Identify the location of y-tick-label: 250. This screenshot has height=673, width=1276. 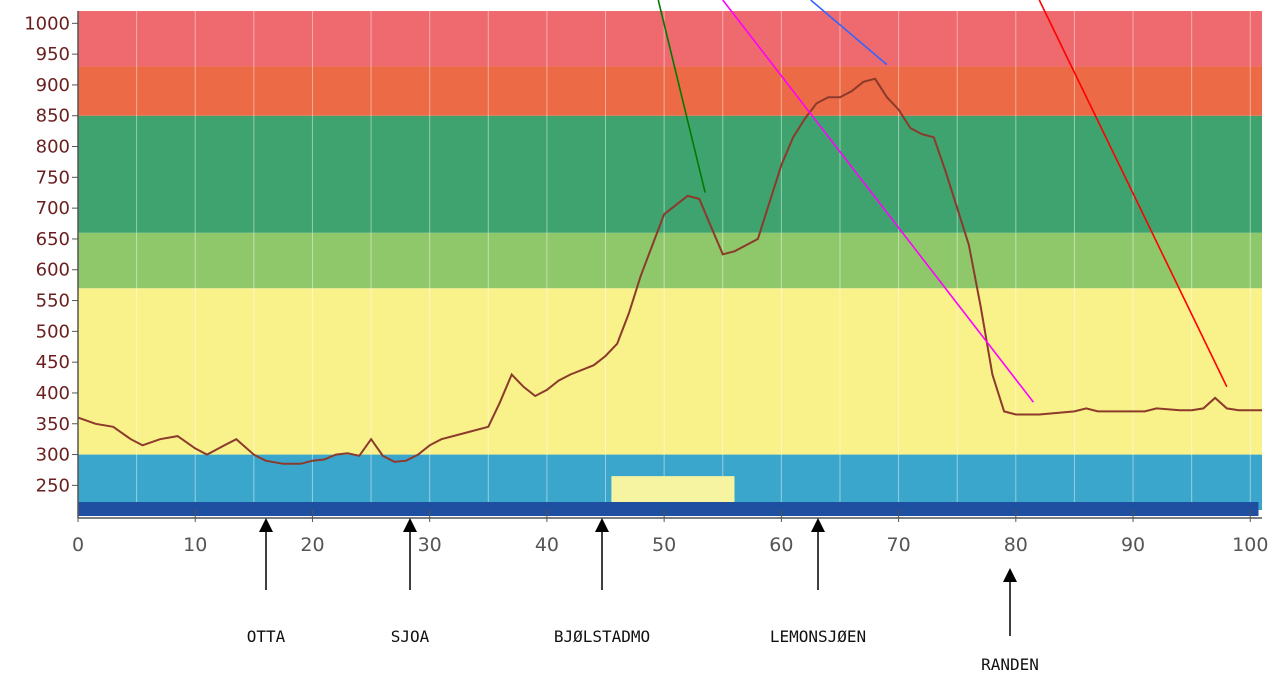
(53, 485).